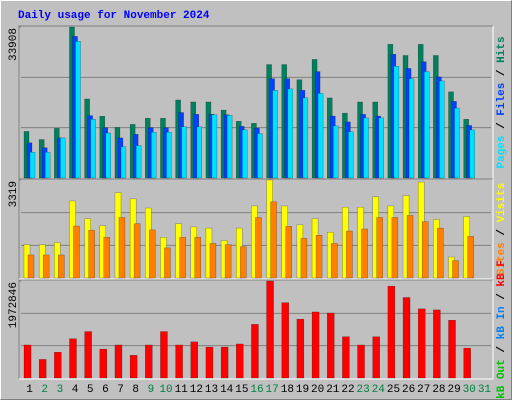 The height and width of the screenshot is (400, 512). Describe the element at coordinates (14, 305) in the screenshot. I see `y-tick-label: 1972846` at that location.